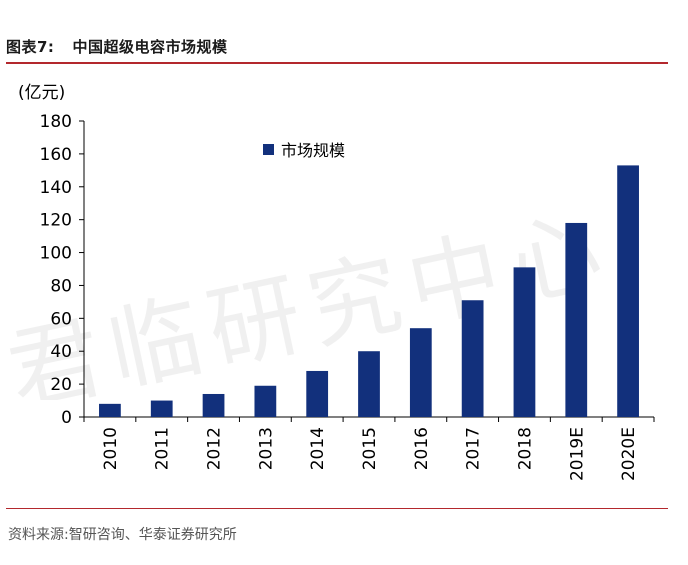  What do you see at coordinates (56, 221) in the screenshot?
I see `y-tick-label: 120` at bounding box center [56, 221].